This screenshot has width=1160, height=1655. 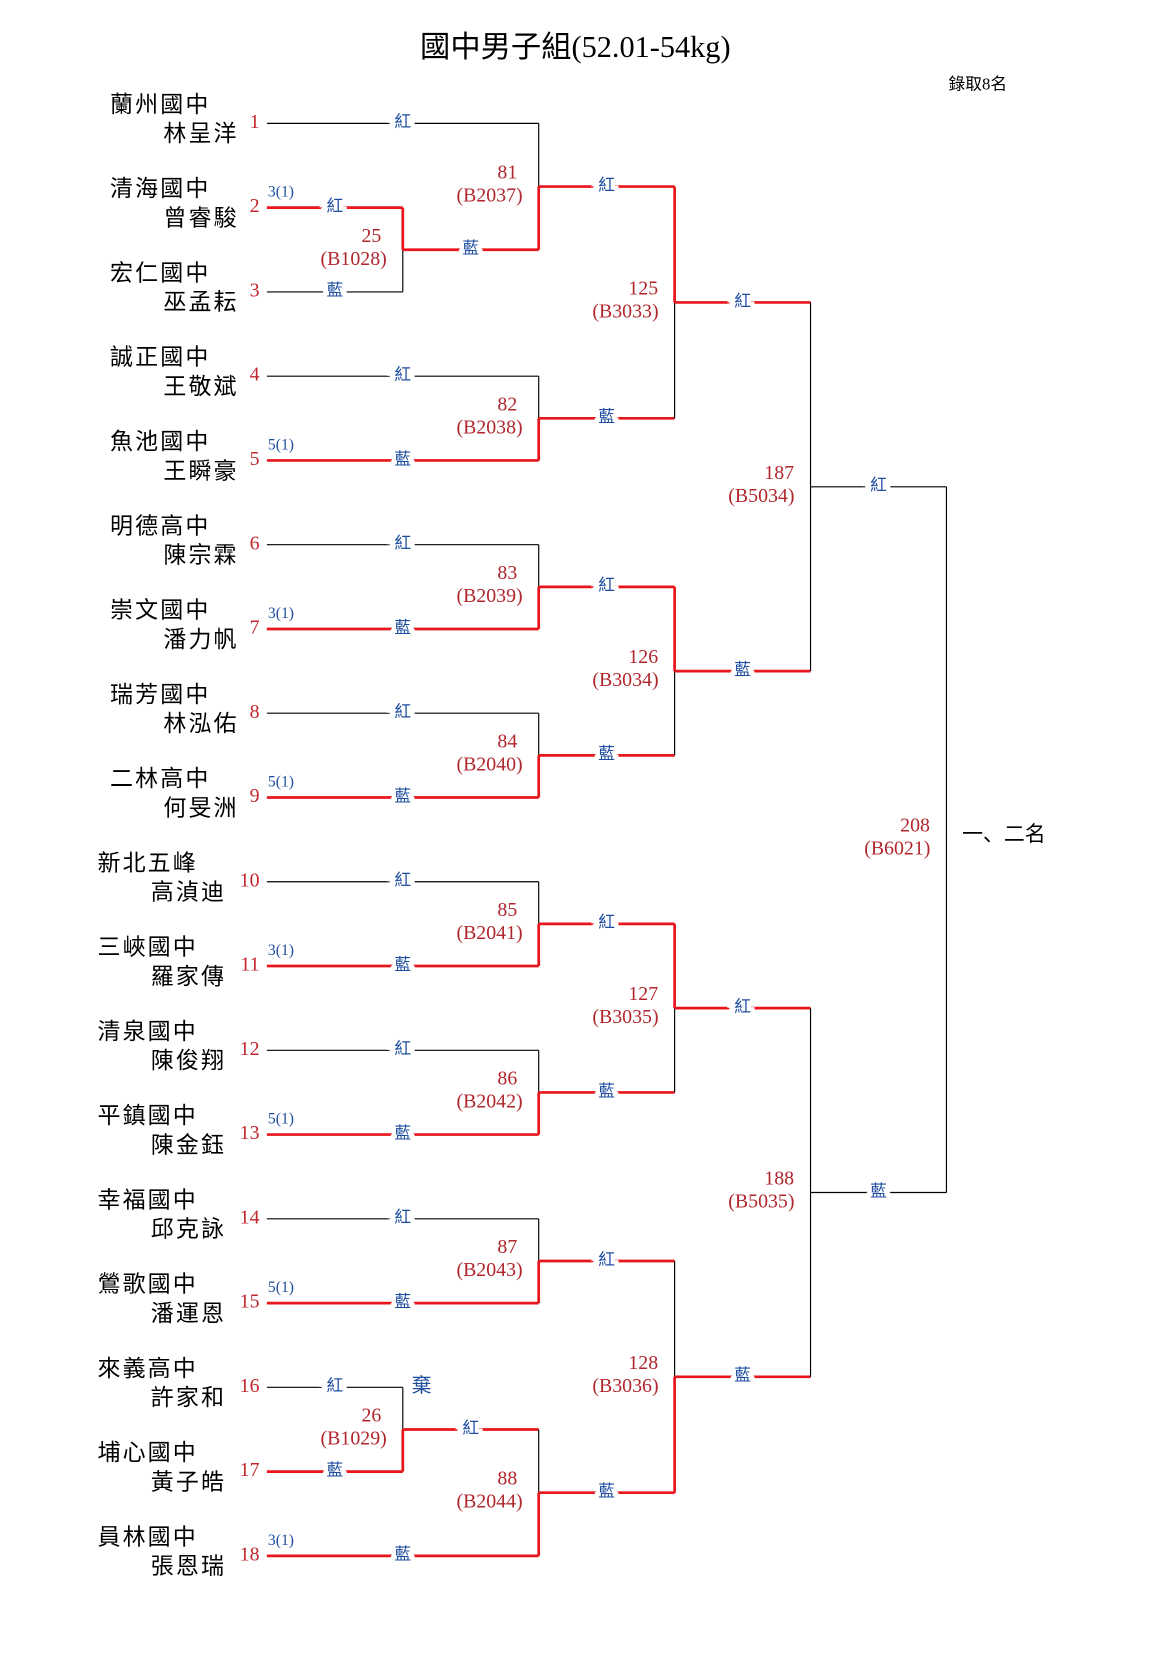 I want to click on school: 蘭州國中, so click(x=160, y=104).